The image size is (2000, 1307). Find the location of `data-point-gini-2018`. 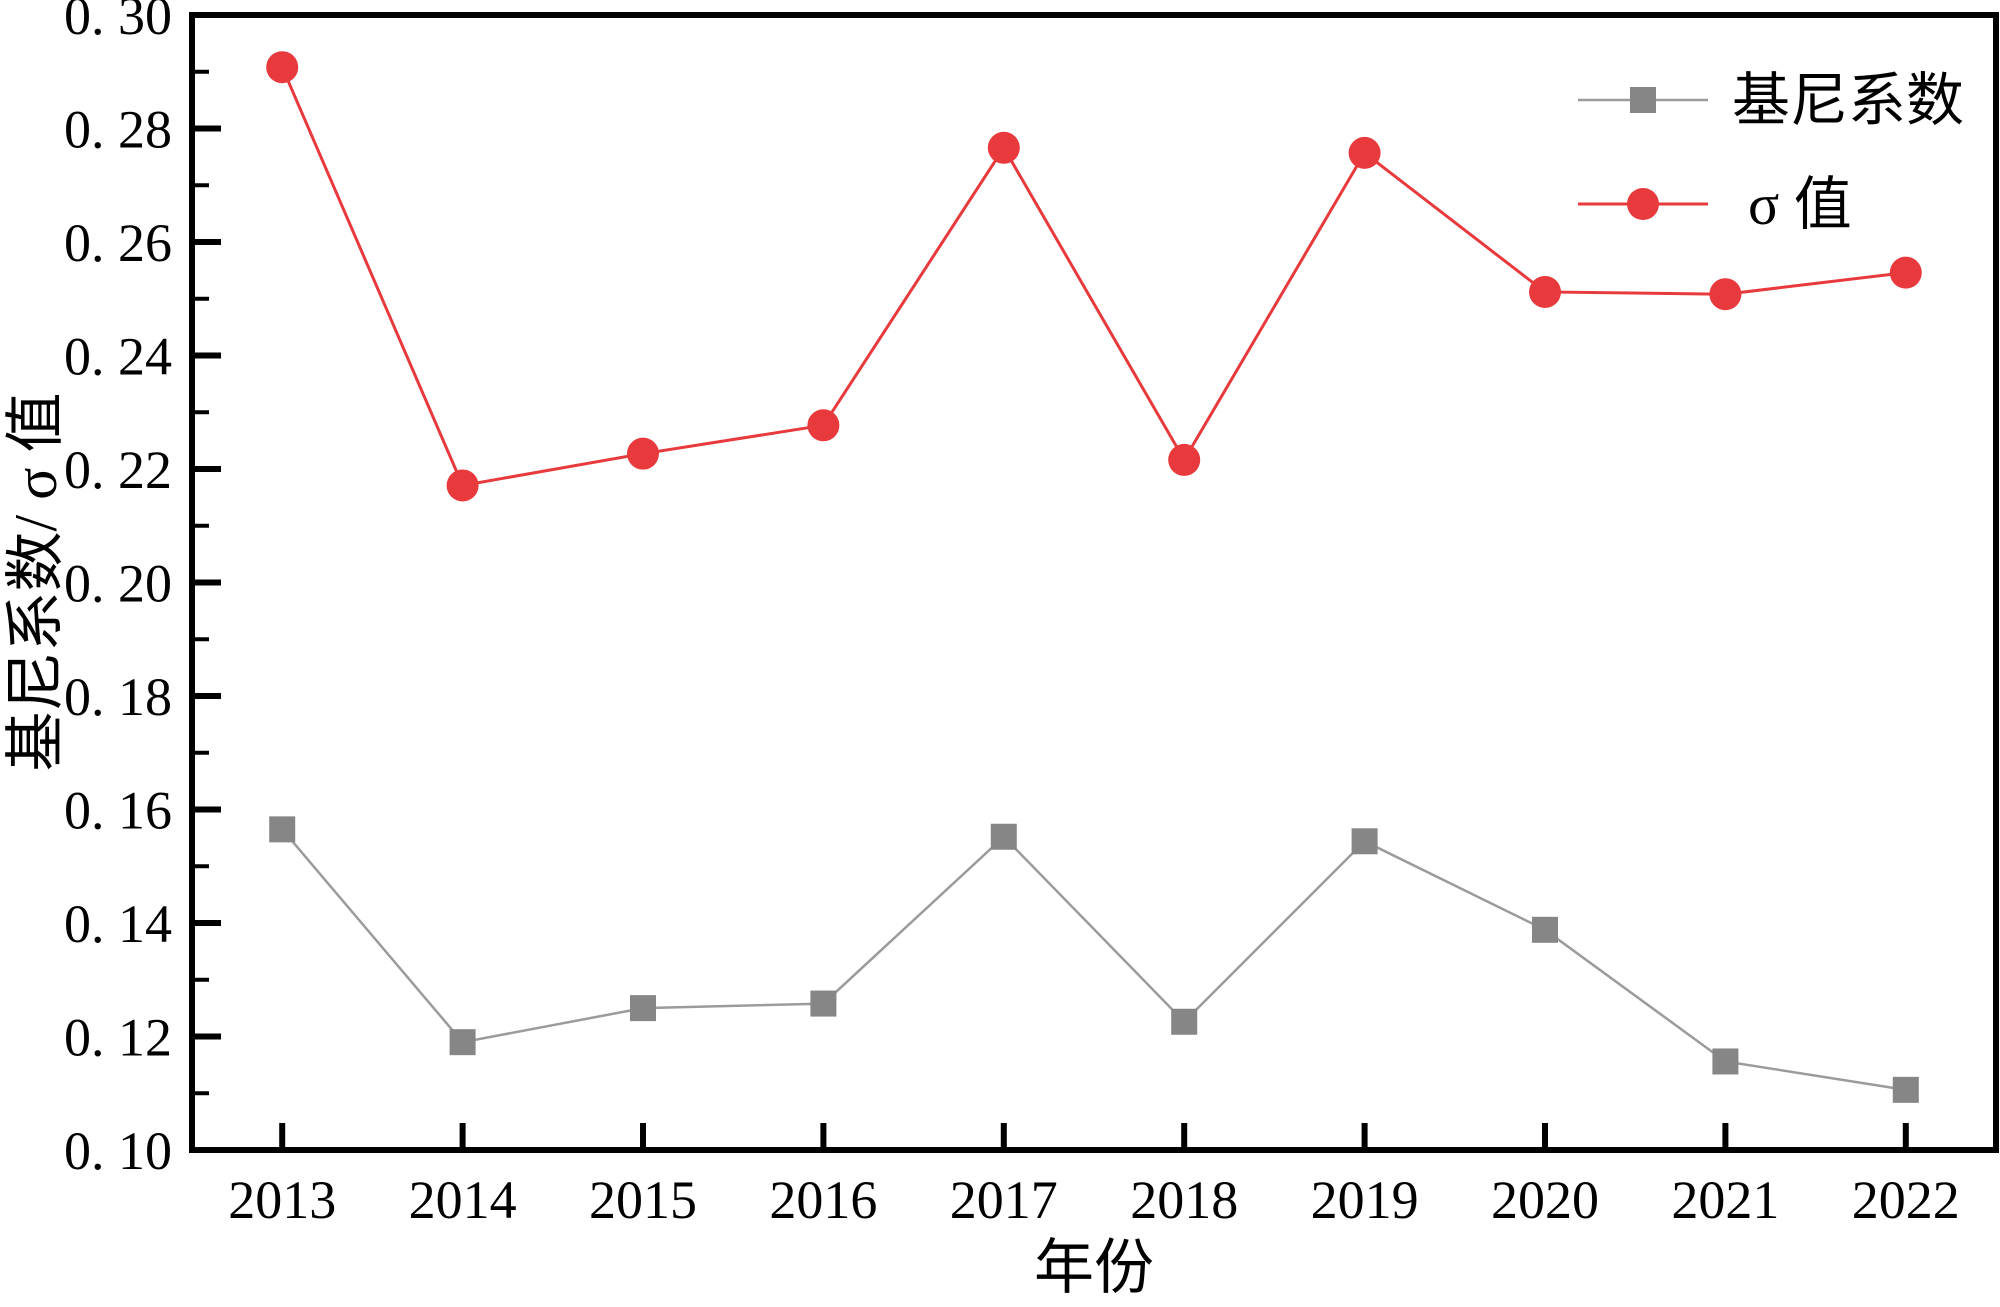

data-point-gini-2018 is located at coordinates (1184, 1021).